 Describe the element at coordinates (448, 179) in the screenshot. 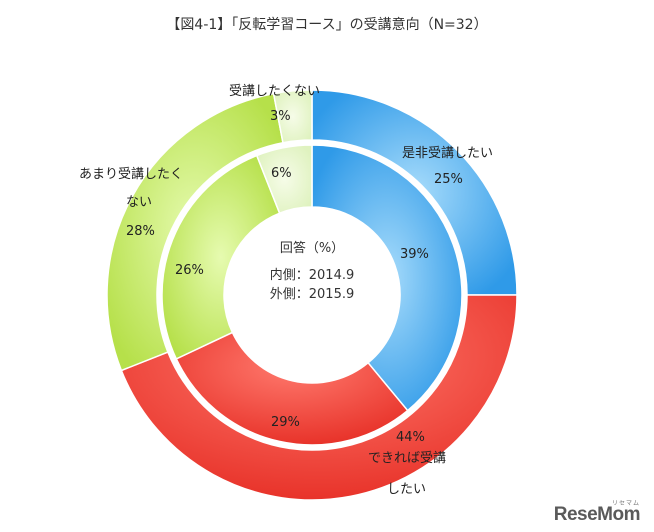

I see `outer-value-zehi: 25%` at that location.